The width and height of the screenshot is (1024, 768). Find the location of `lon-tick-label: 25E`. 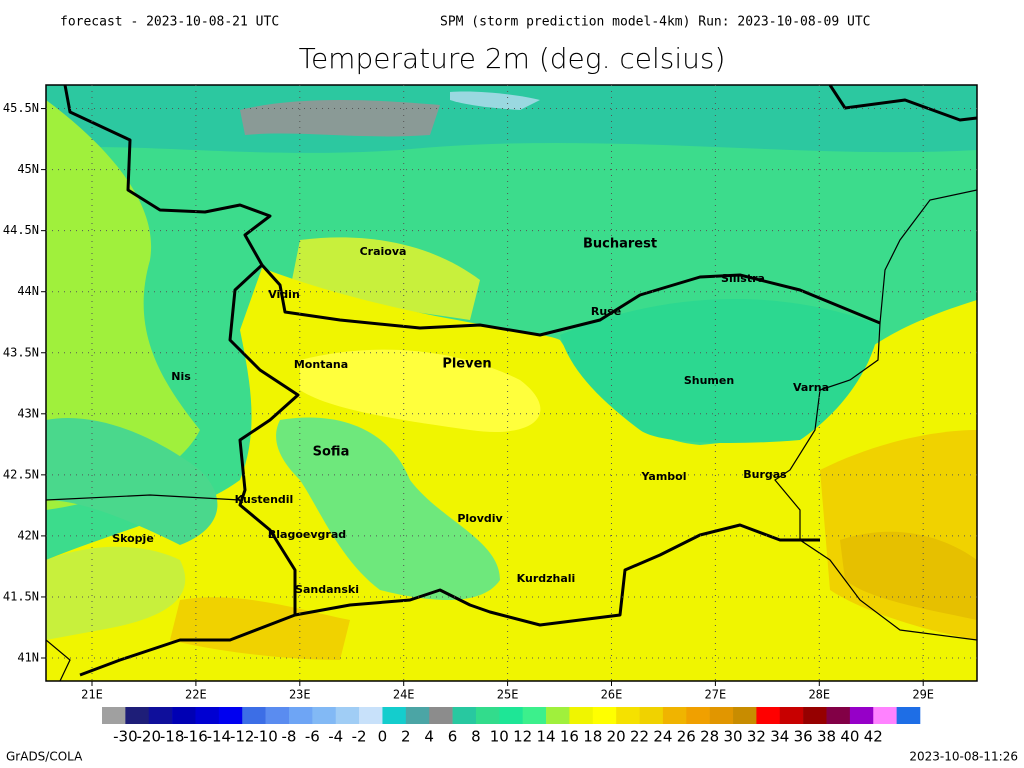

lon-tick-label: 25E is located at coordinates (508, 695).